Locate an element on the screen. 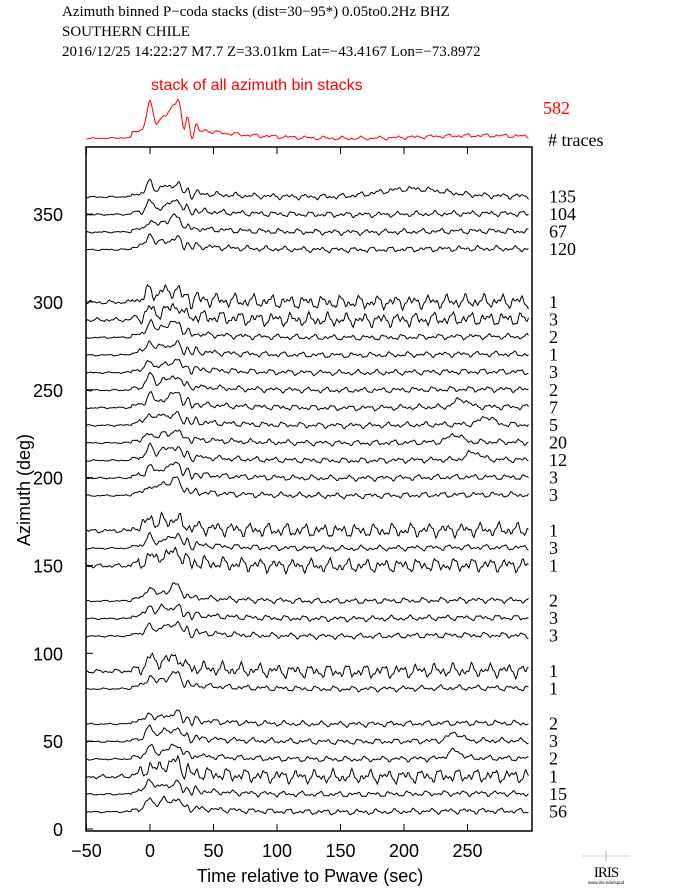 The width and height of the screenshot is (695, 896). trace-count: 5 is located at coordinates (553, 425).